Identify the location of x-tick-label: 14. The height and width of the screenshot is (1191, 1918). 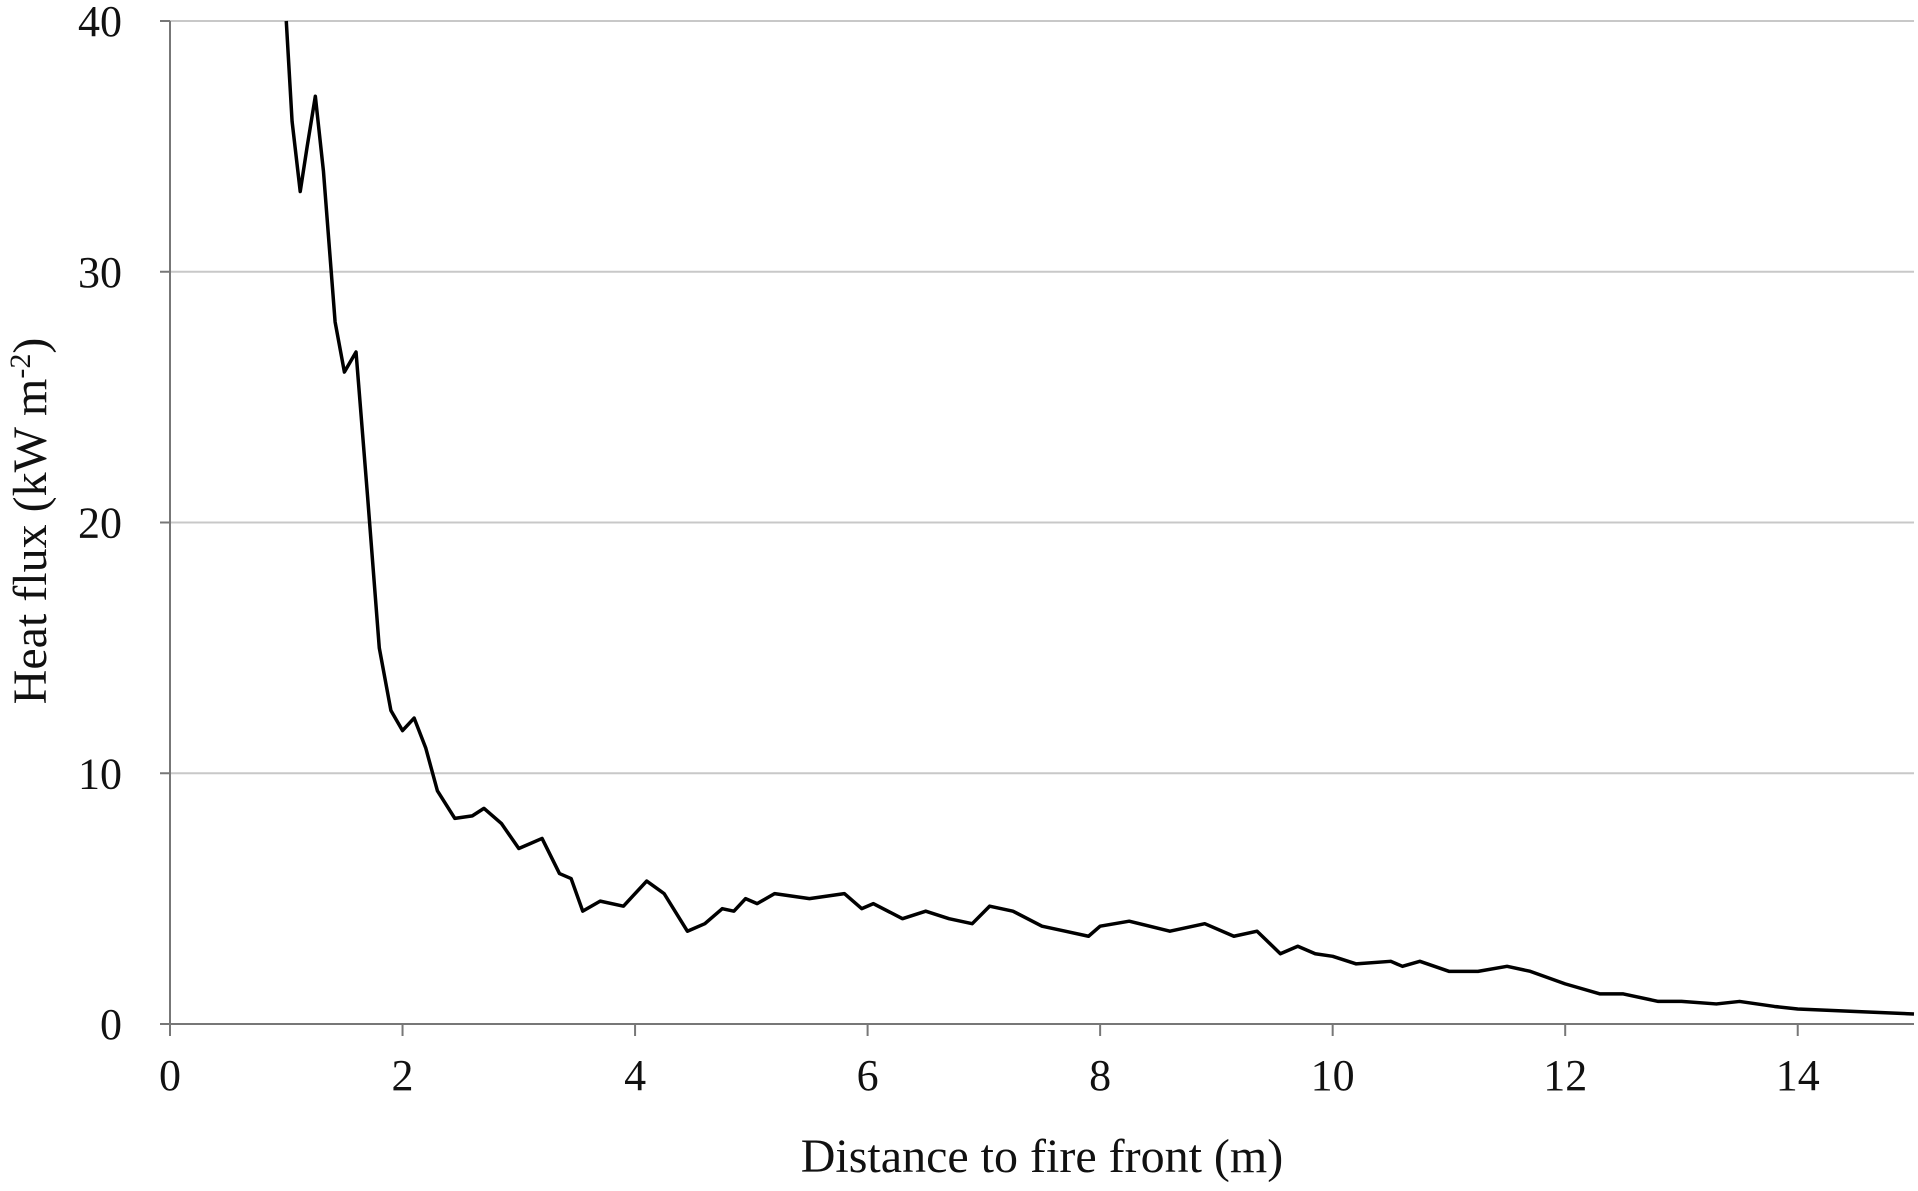
(1798, 1075).